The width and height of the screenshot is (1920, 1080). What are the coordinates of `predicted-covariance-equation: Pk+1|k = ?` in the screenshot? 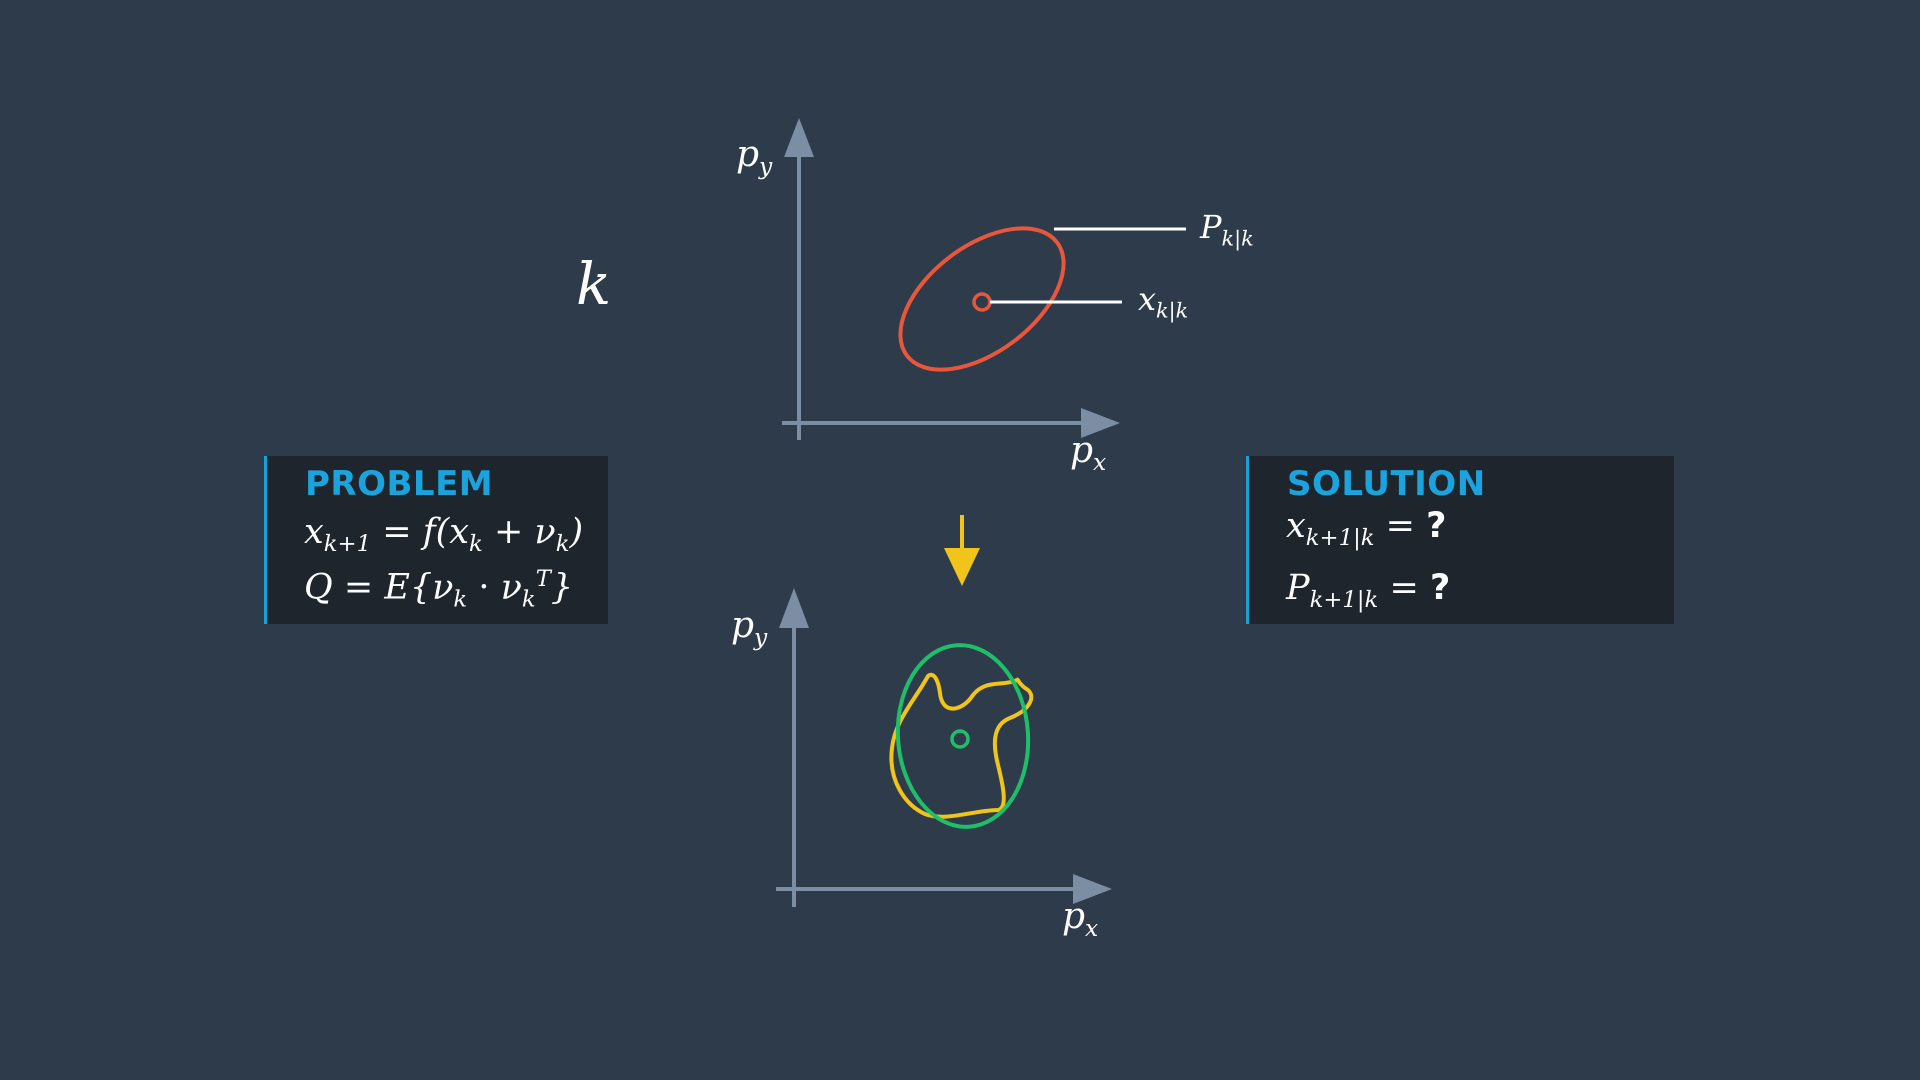 It's located at (1368, 590).